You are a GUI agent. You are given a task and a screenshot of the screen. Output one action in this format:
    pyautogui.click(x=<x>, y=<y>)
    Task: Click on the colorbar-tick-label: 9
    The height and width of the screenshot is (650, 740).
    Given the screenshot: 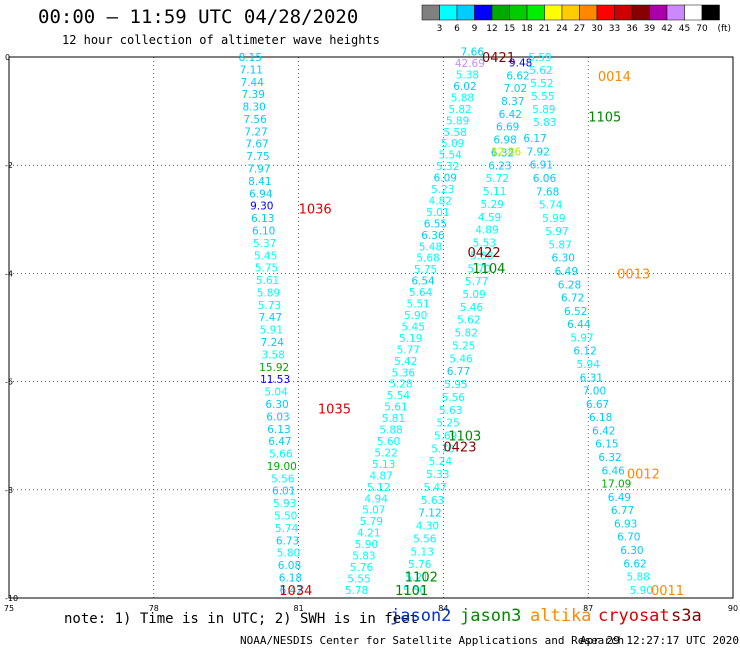 What is the action you would take?
    pyautogui.click(x=475, y=29)
    